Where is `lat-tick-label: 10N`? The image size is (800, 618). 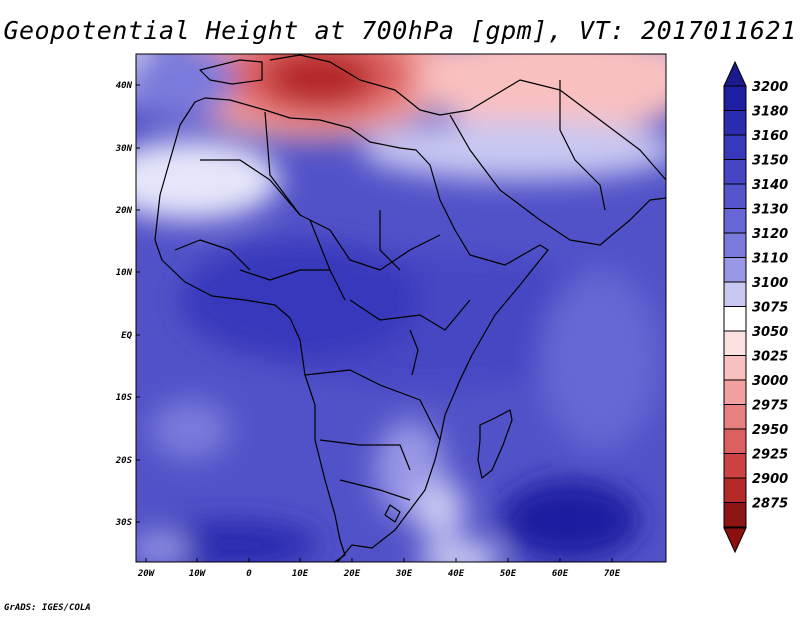 lat-tick-label: 10N is located at coordinates (124, 273).